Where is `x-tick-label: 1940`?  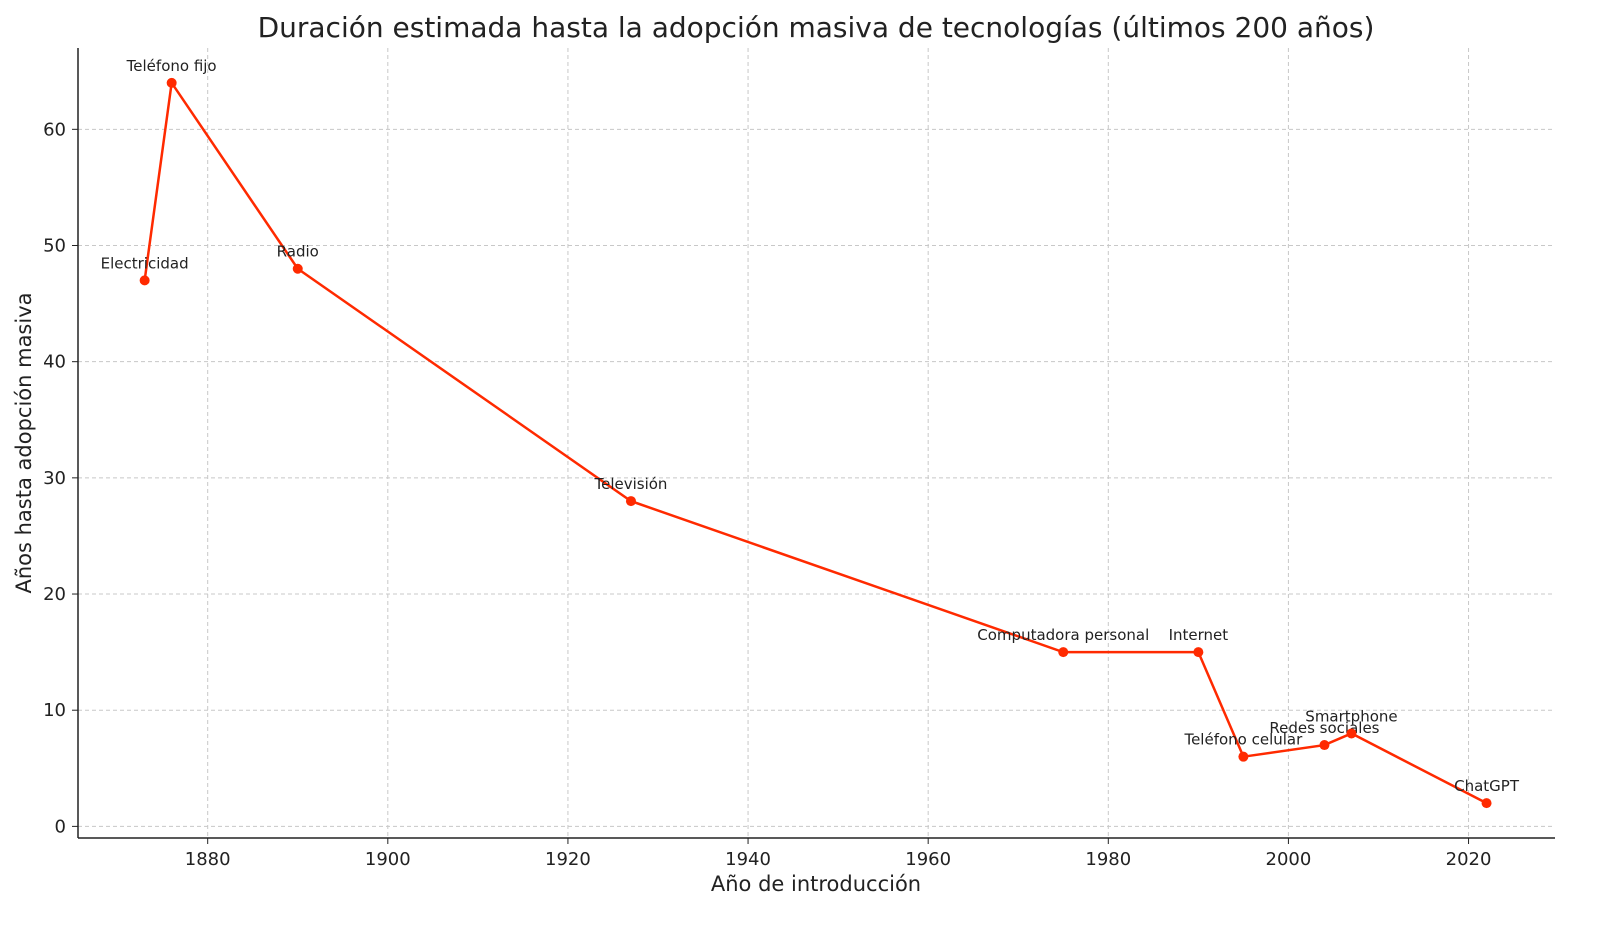
x-tick-label: 1940 is located at coordinates (748, 859).